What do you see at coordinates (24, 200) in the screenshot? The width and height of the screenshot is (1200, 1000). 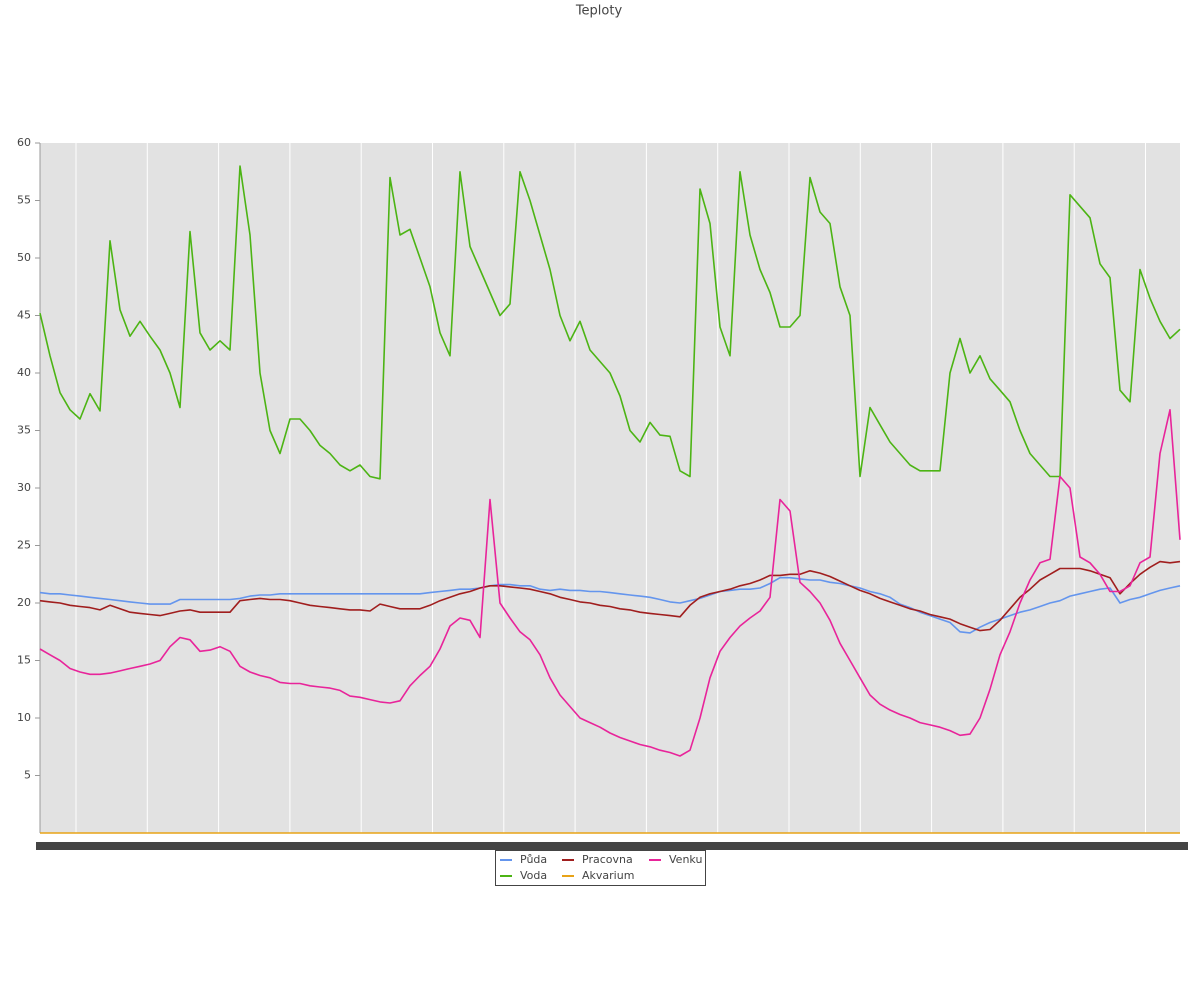 I see `y-tick-label: 55` at bounding box center [24, 200].